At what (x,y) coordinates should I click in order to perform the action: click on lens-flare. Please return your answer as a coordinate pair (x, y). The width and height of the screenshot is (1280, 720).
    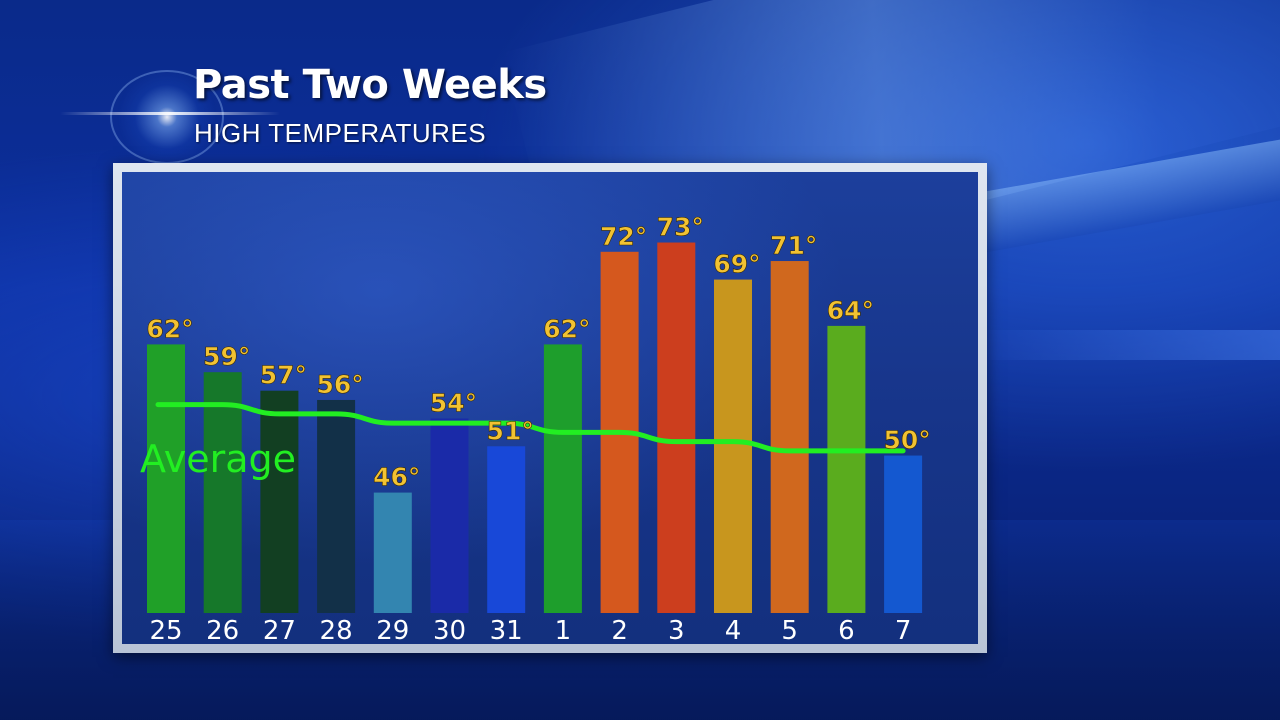
    Looking at the image, I should click on (167, 117).